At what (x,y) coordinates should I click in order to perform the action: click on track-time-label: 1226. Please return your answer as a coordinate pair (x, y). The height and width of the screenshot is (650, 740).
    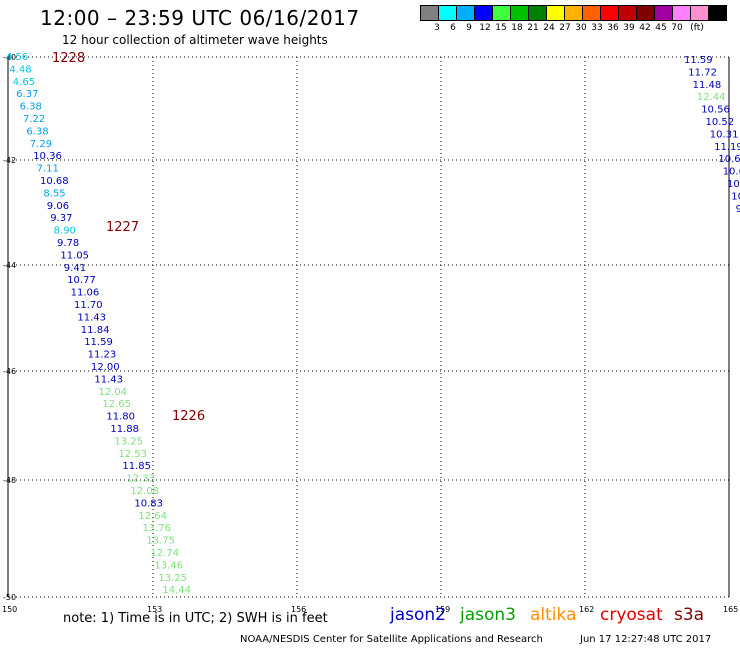
    Looking at the image, I should click on (188, 416).